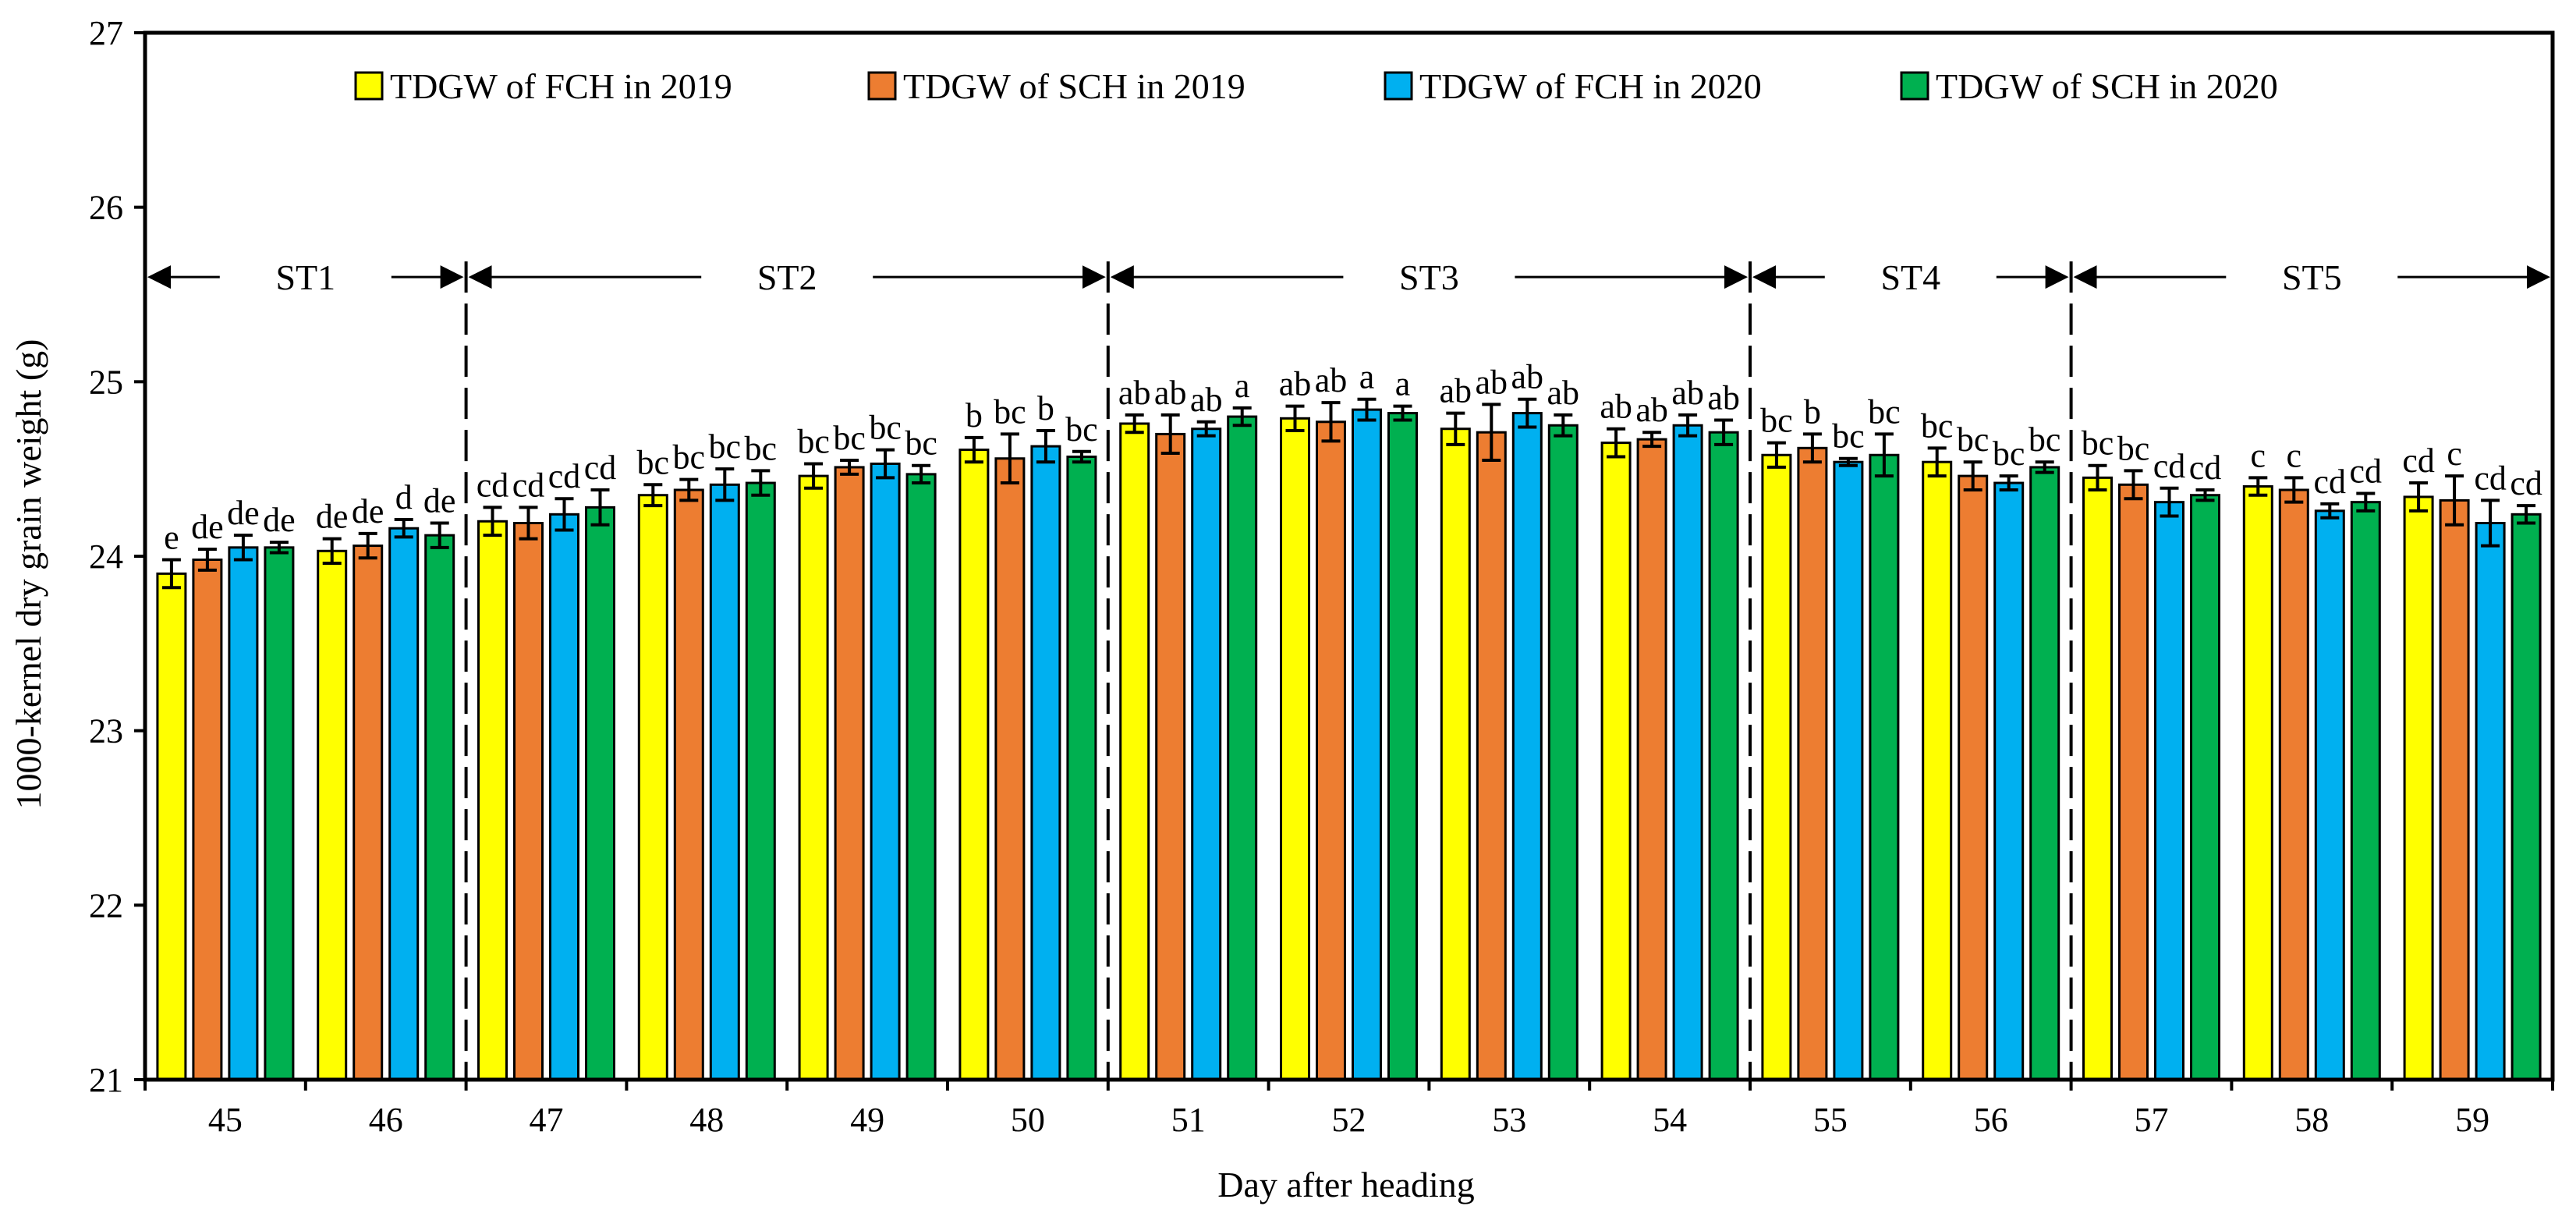 The width and height of the screenshot is (2576, 1231). I want to click on significance-label-s1-day-46: de, so click(332, 517).